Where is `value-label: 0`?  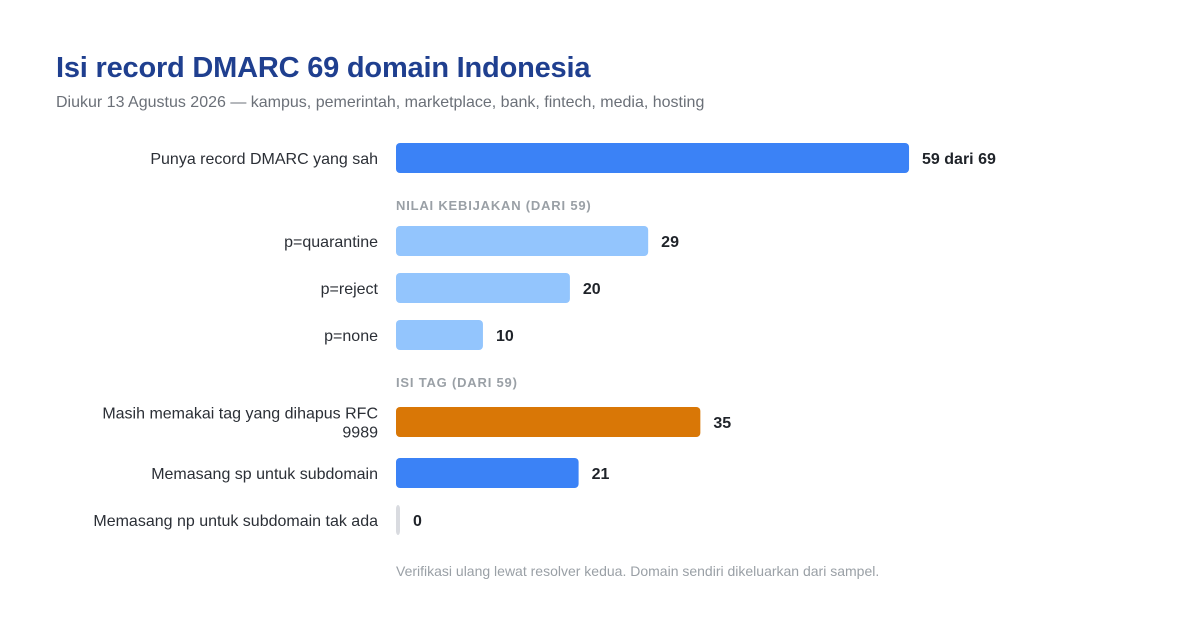 value-label: 0 is located at coordinates (417, 521).